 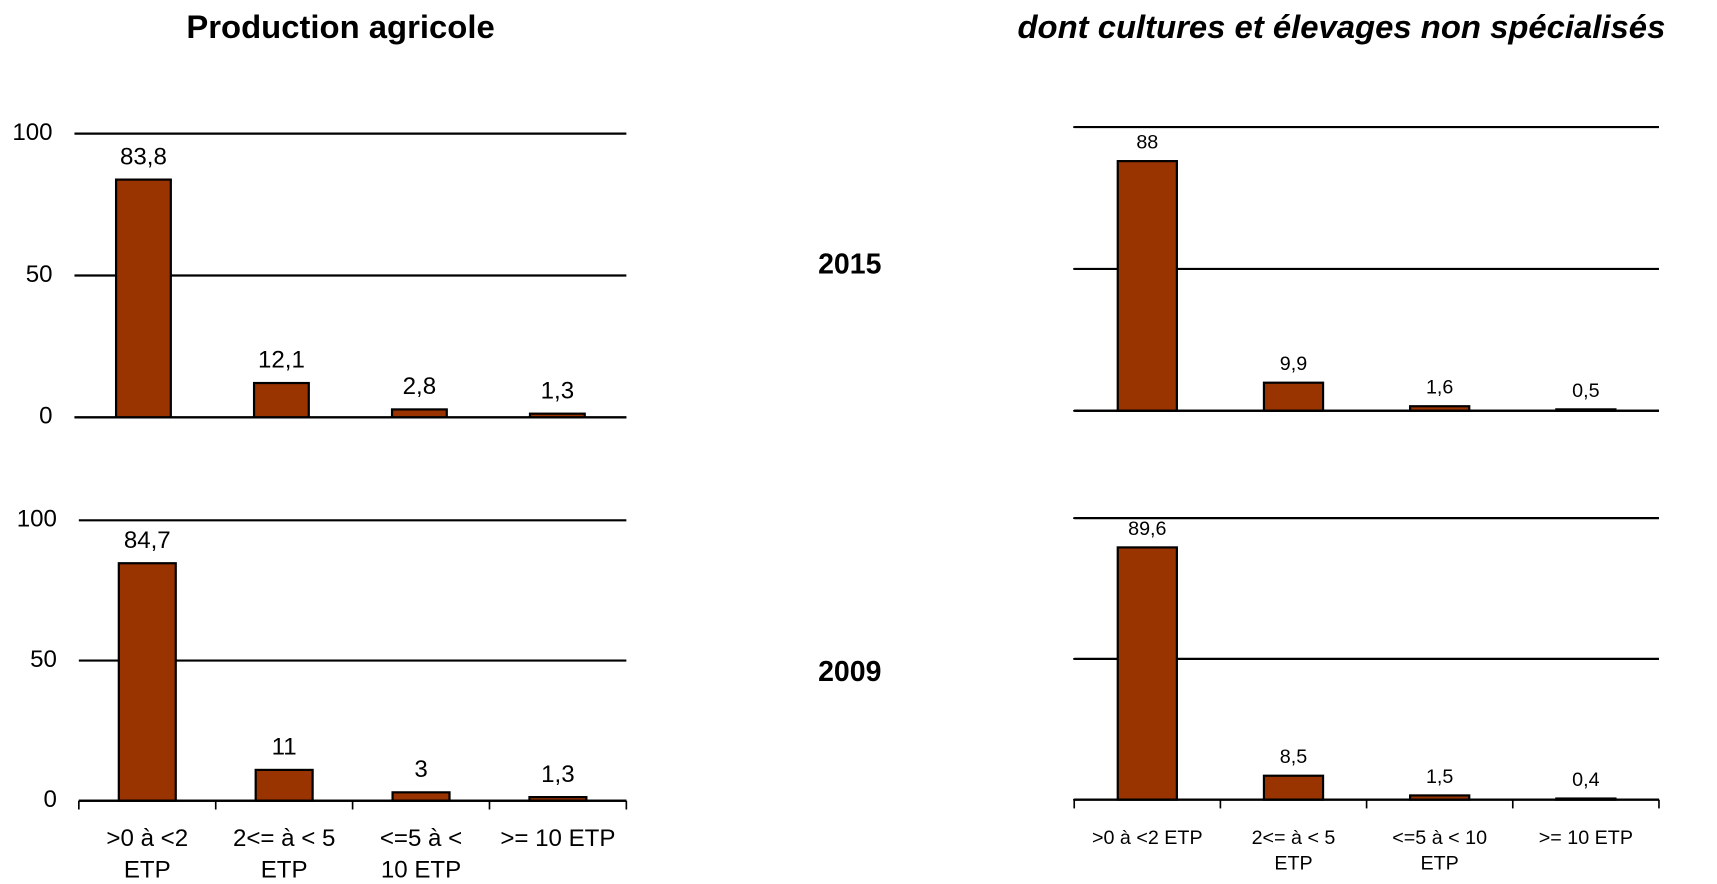 I want to click on value-label: 3, so click(x=420, y=769).